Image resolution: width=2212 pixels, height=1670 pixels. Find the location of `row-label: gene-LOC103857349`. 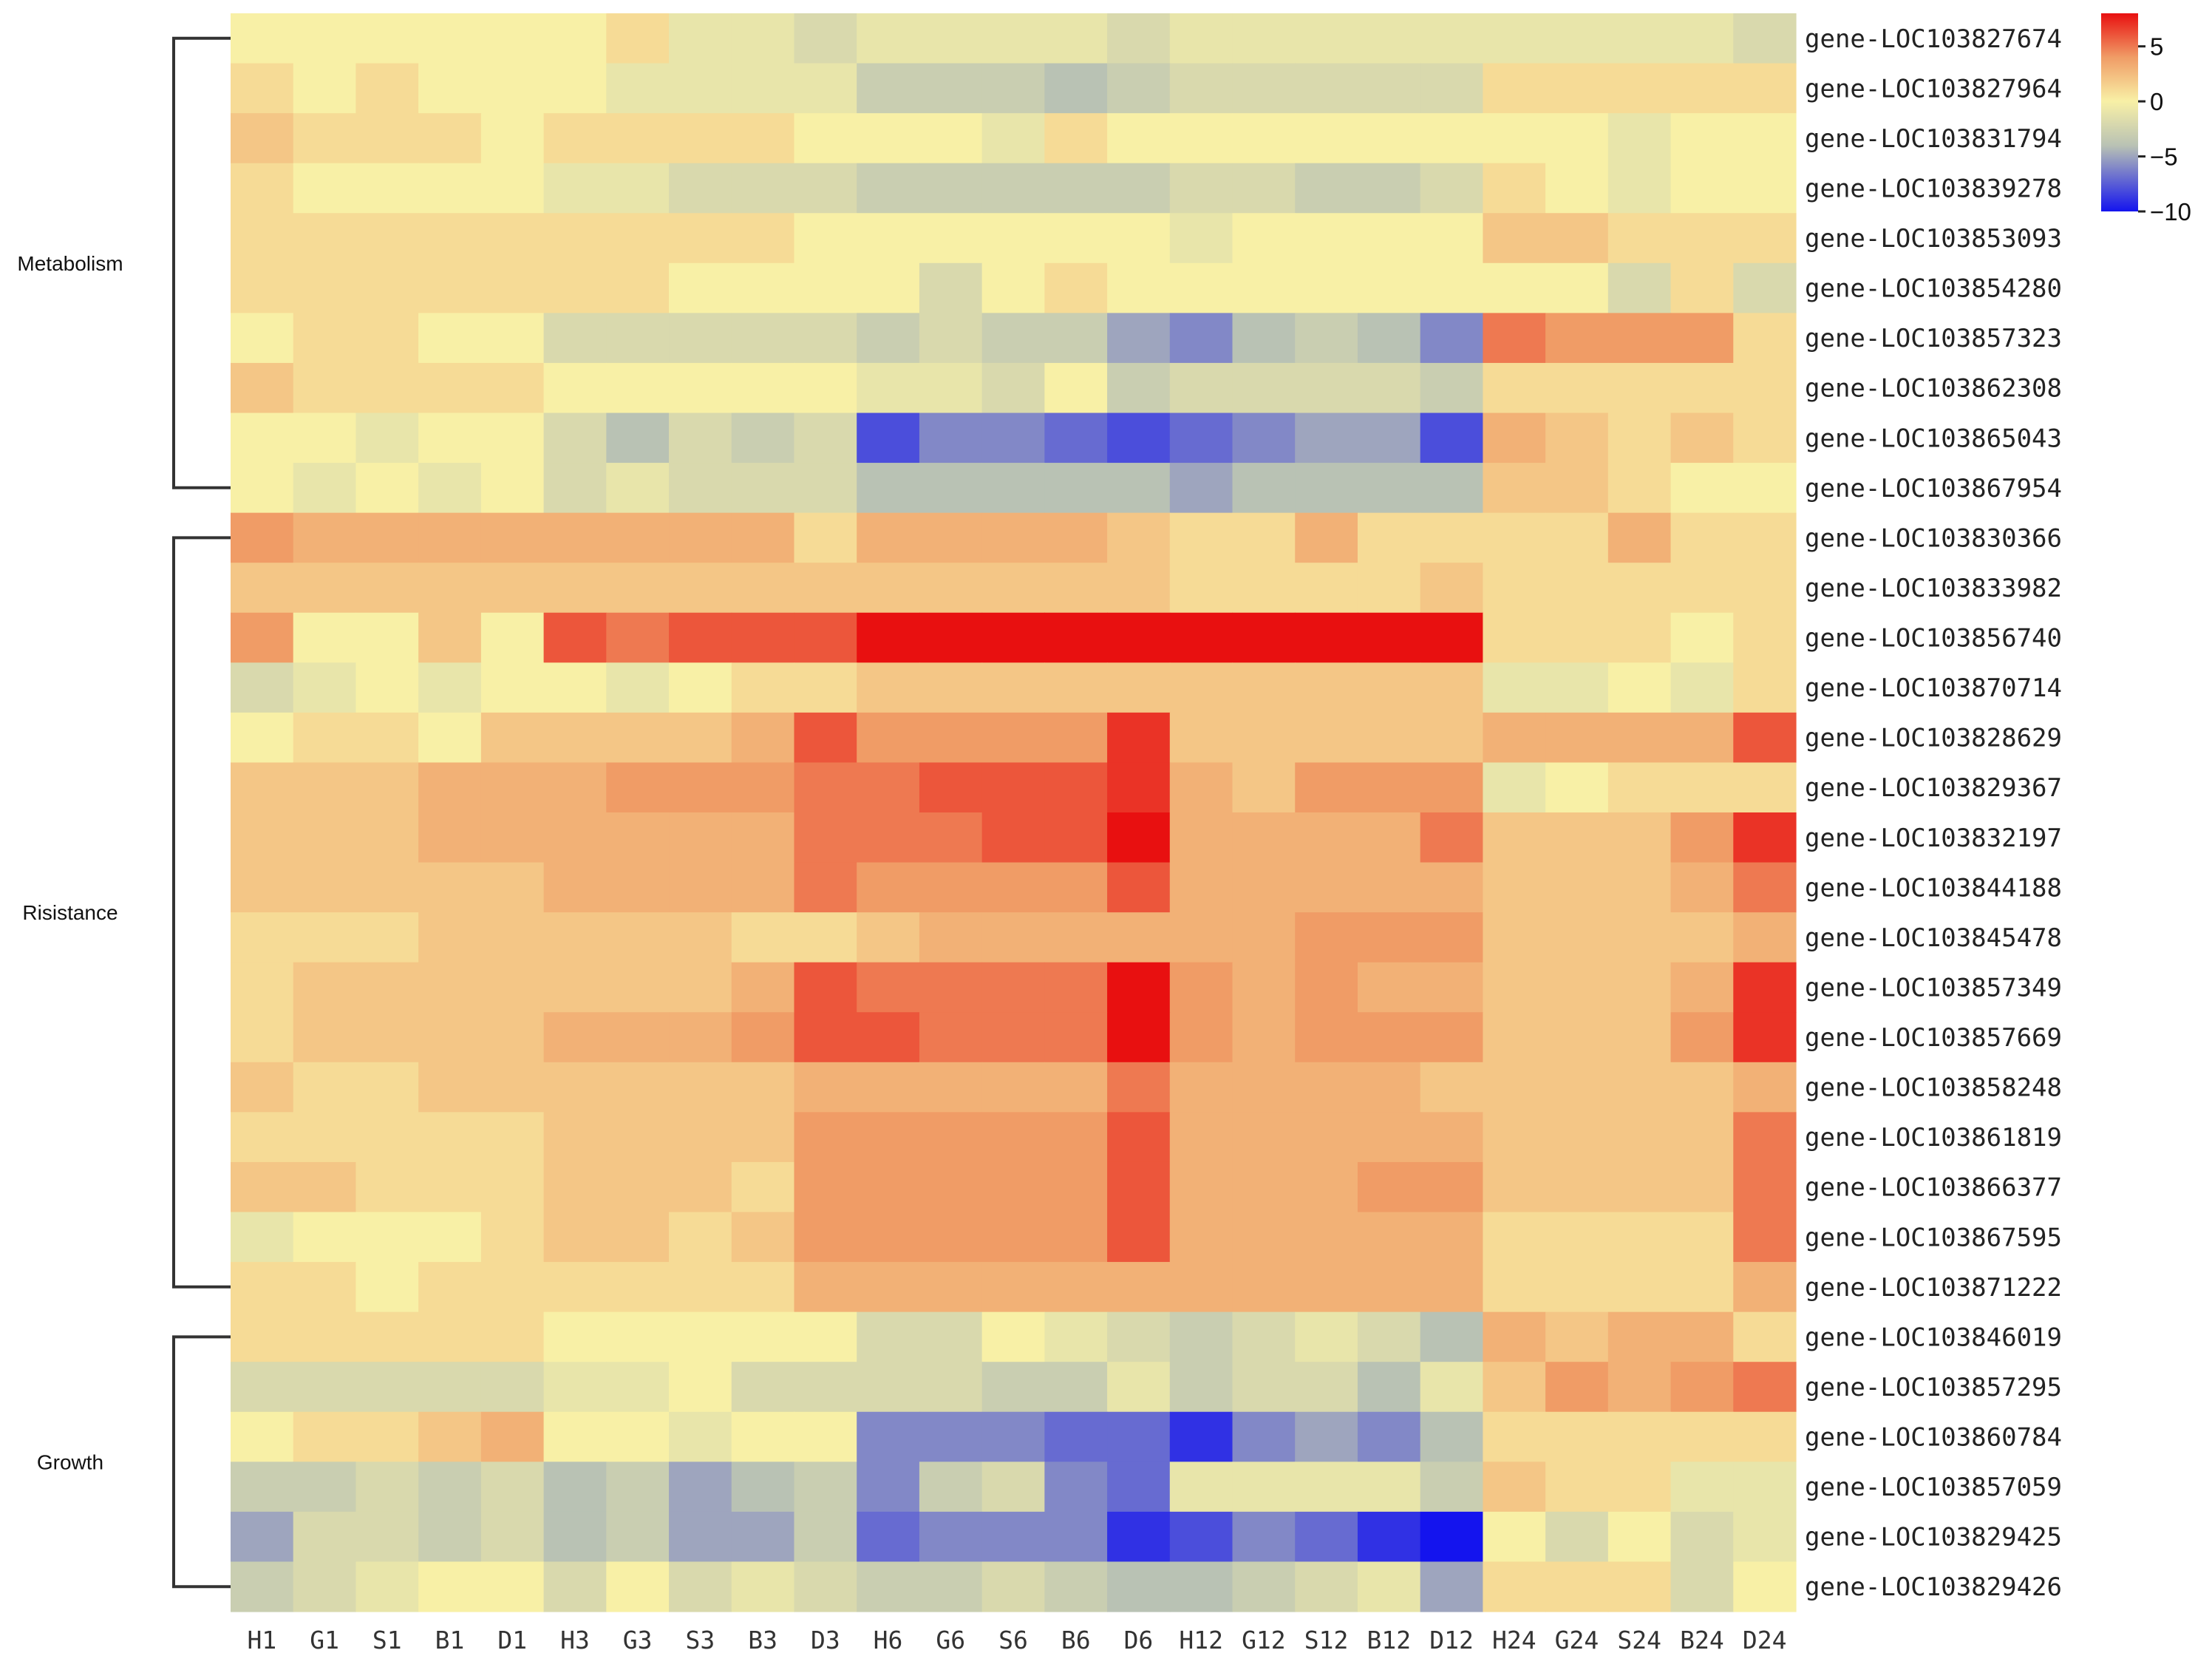

row-label: gene-LOC103857349 is located at coordinates (1933, 988).